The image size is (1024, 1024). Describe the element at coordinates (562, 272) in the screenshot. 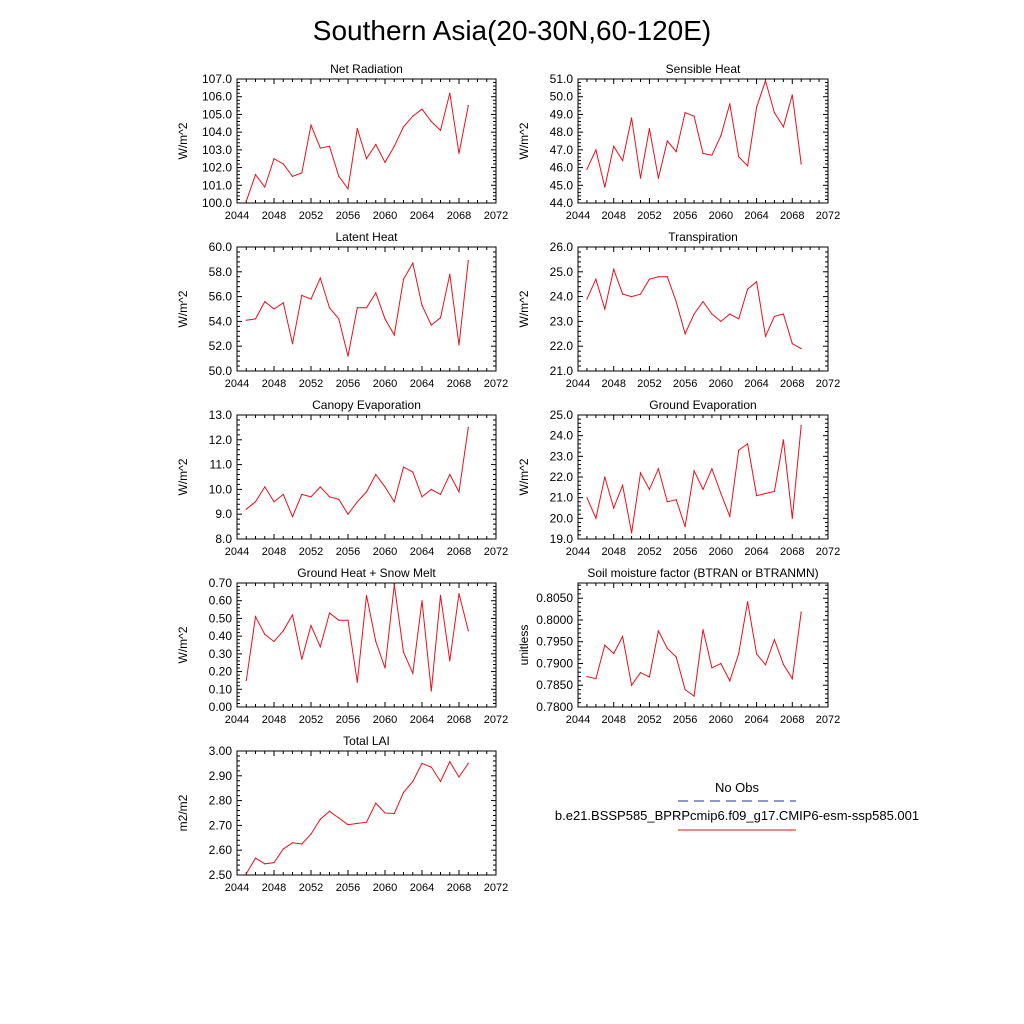

I see `y-tick-label: 25.0` at that location.